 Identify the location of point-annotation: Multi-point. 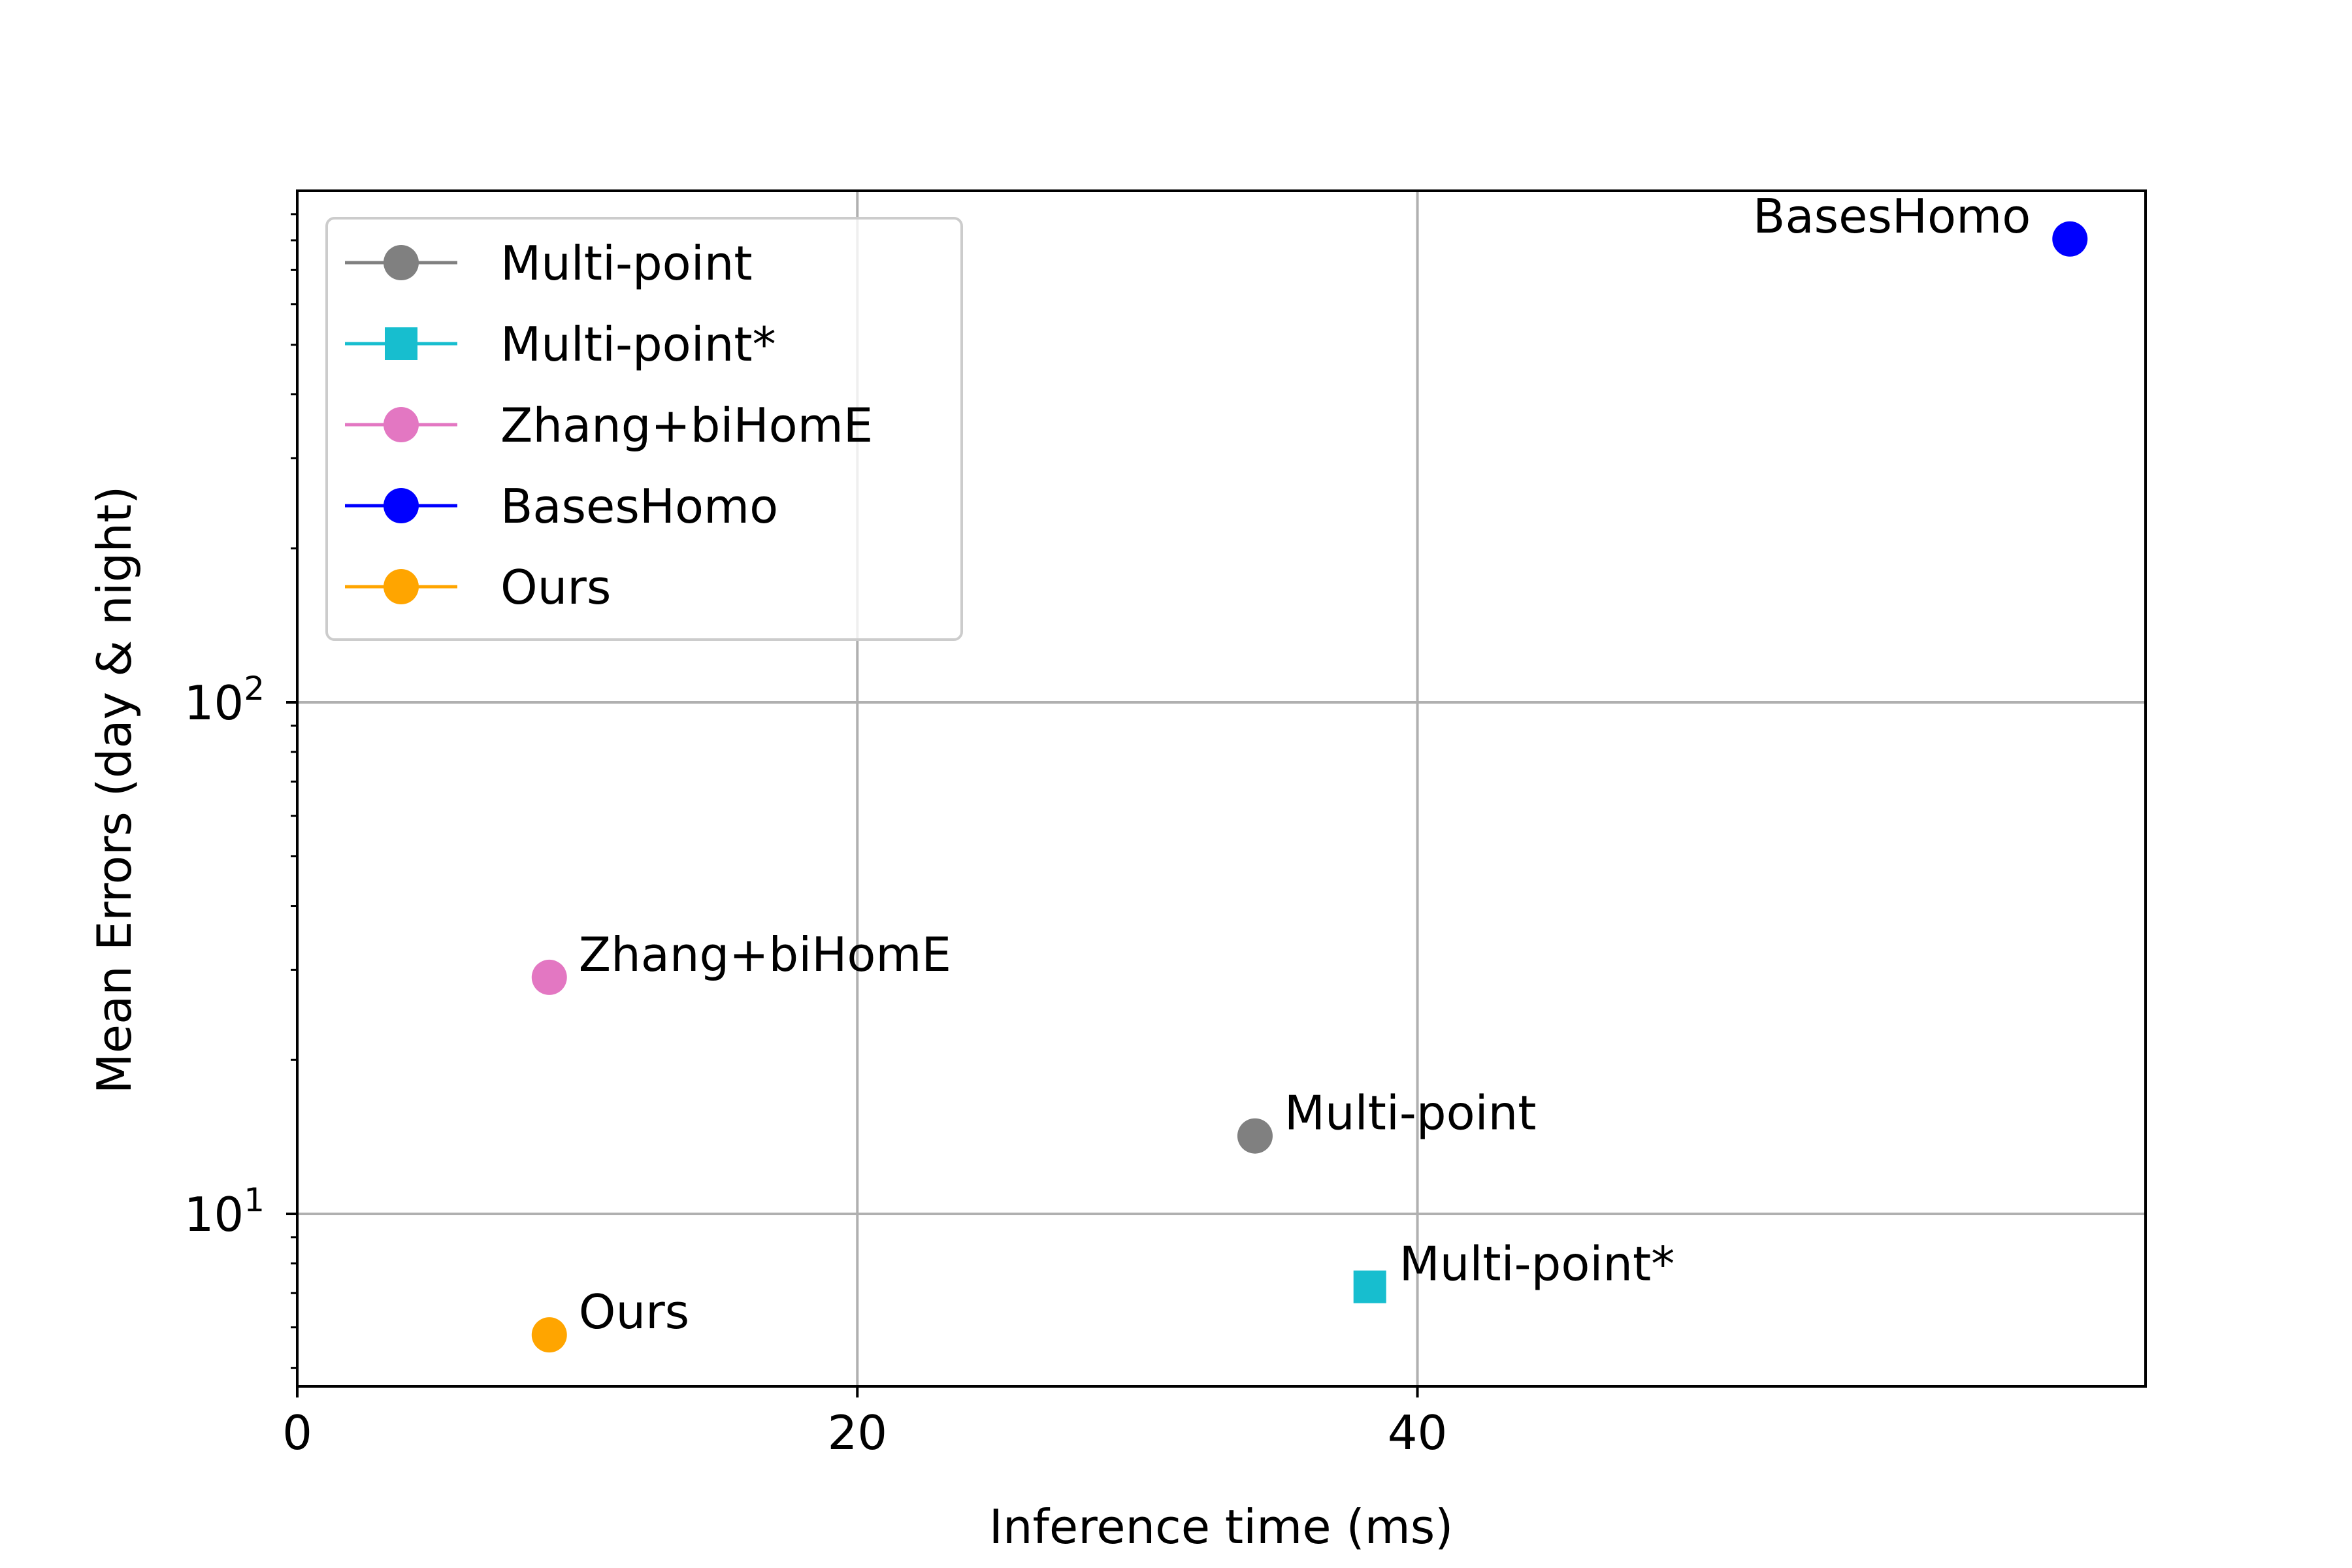
(1410, 1113).